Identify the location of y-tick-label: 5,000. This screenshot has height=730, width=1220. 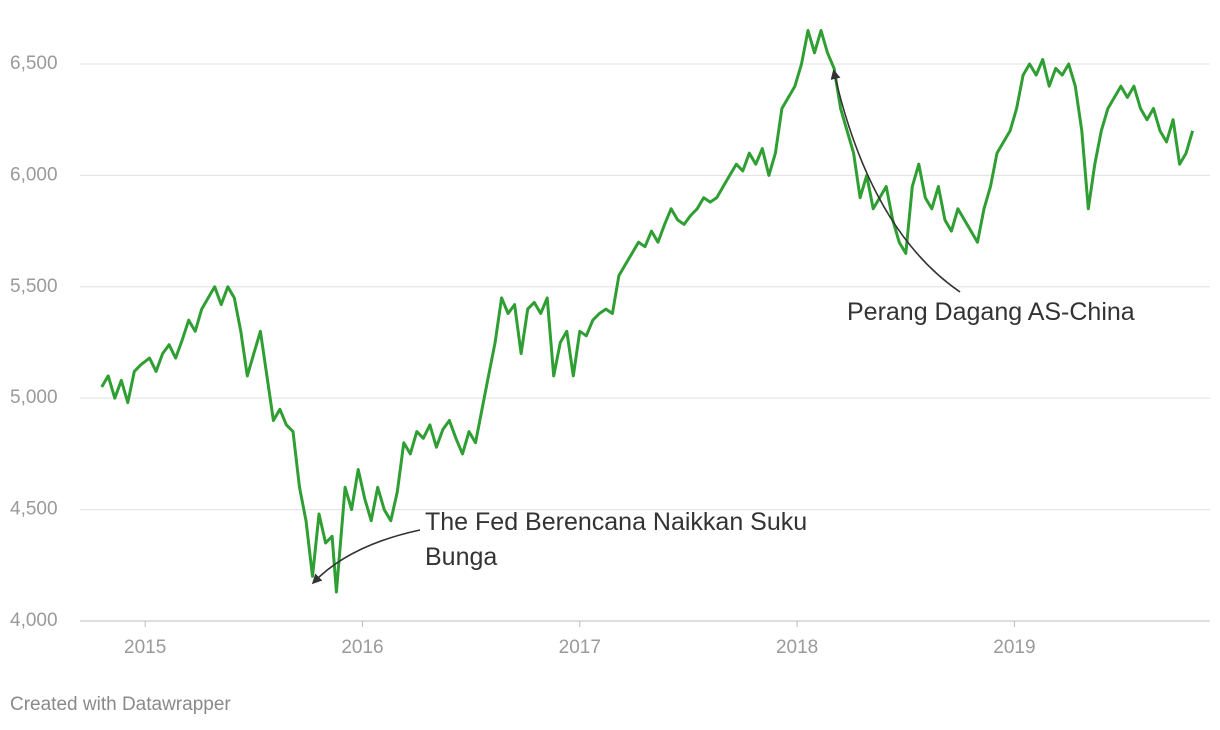
(34, 397).